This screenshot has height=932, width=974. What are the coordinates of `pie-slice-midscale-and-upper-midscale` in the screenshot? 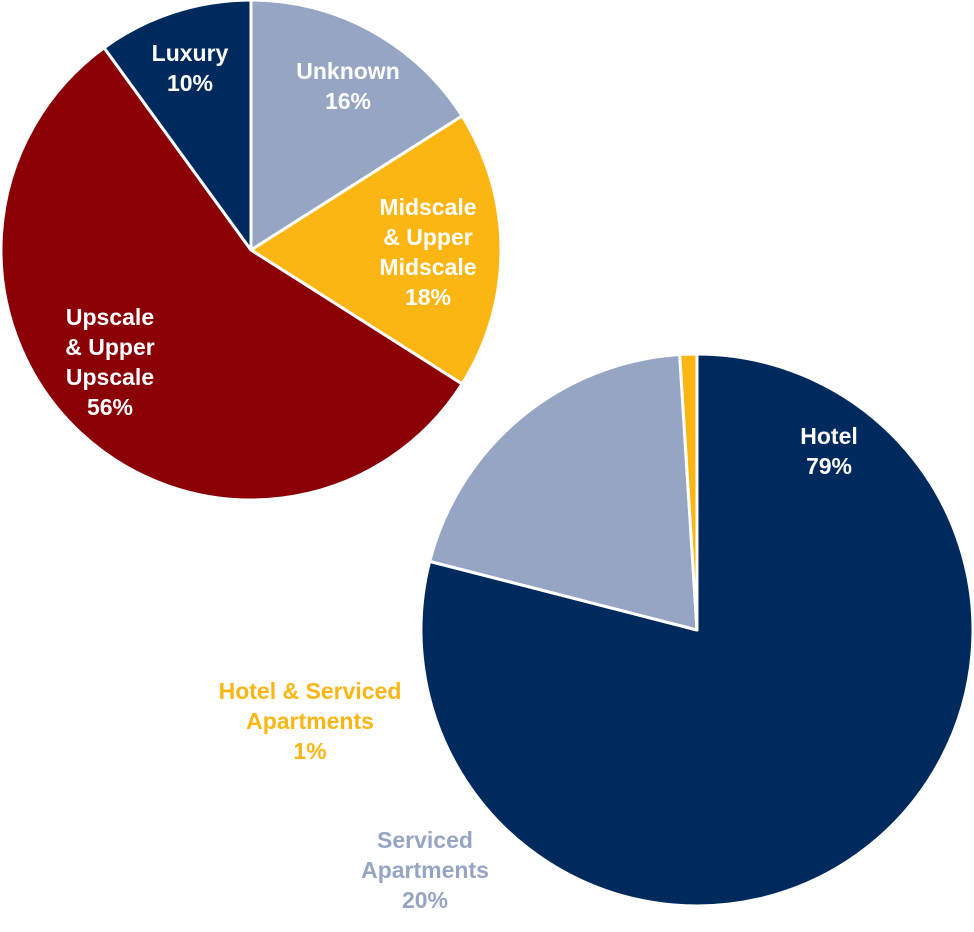 It's located at (376, 250).